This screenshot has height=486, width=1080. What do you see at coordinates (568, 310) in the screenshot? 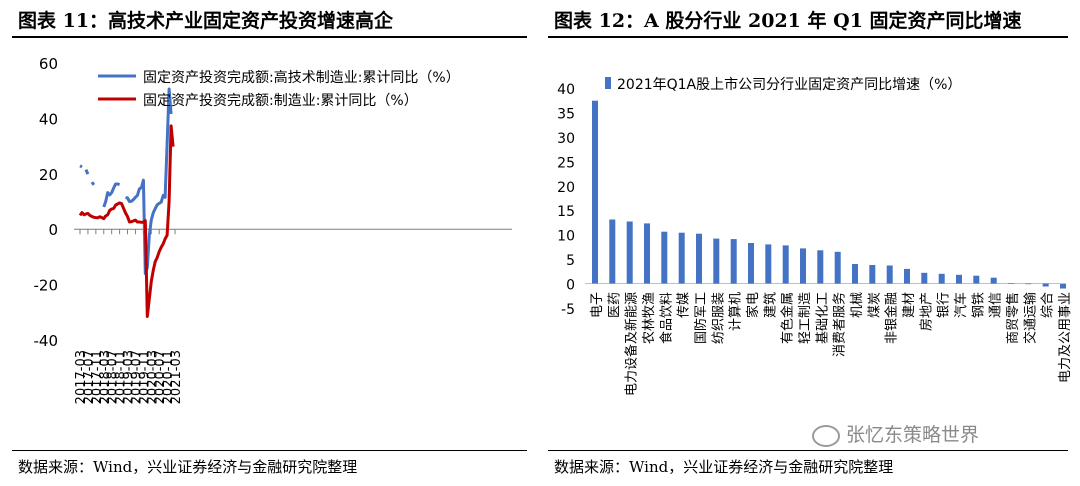
I see `y-tick-label: -5` at bounding box center [568, 310].